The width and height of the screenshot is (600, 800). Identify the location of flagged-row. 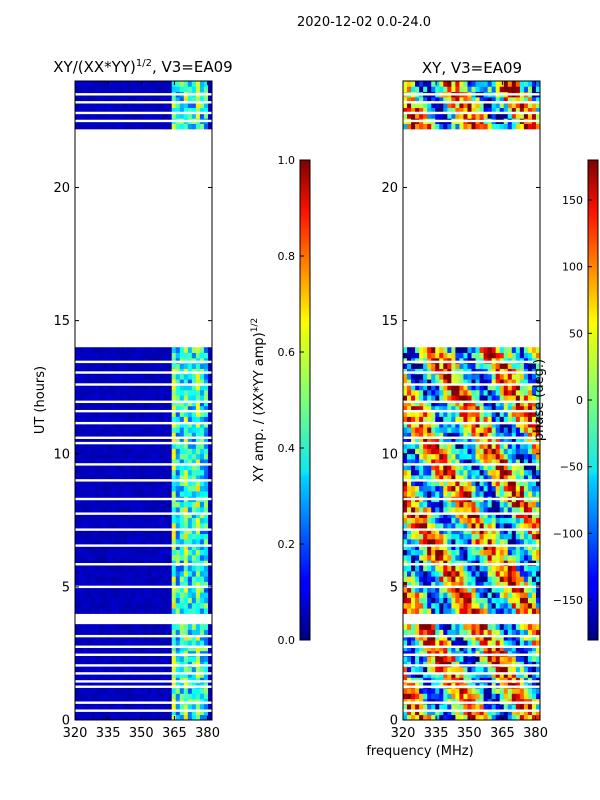
(143, 545).